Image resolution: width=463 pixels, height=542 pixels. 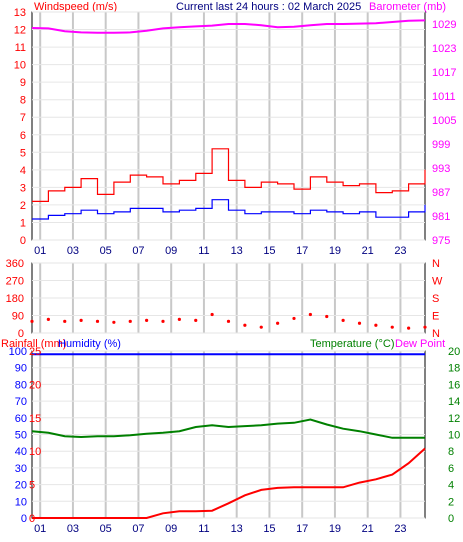 I want to click on humidity-tick-label: 40, so click(x=21, y=452).